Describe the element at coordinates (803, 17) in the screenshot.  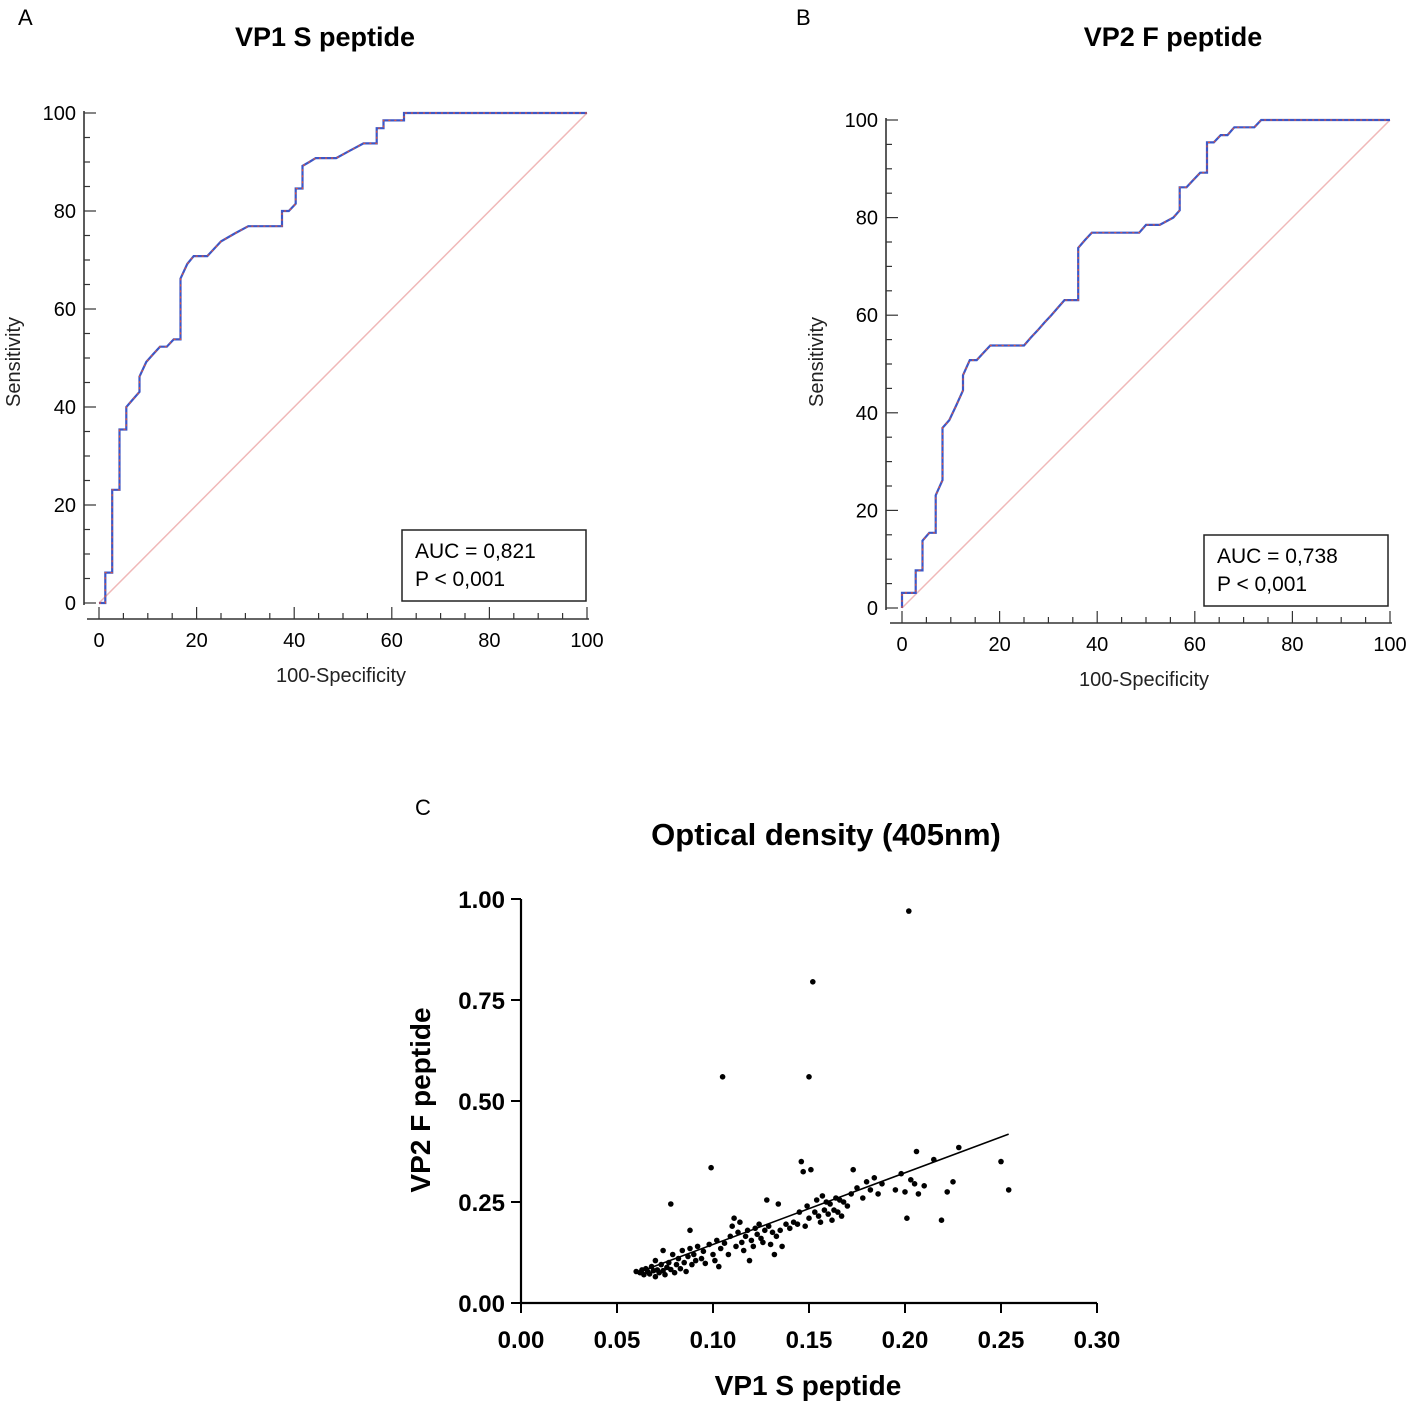
I see `panel-b-letter: B` at that location.